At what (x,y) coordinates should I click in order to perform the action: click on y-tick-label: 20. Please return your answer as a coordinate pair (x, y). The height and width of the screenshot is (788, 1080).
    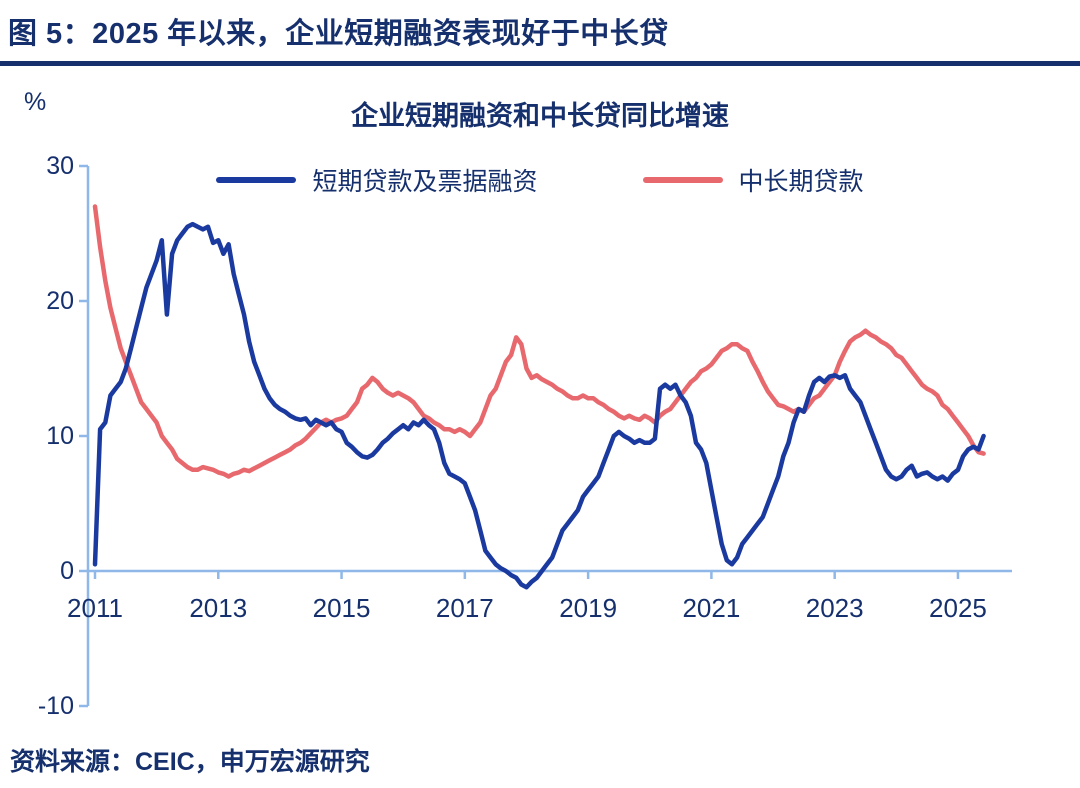
    Looking at the image, I should click on (60, 301).